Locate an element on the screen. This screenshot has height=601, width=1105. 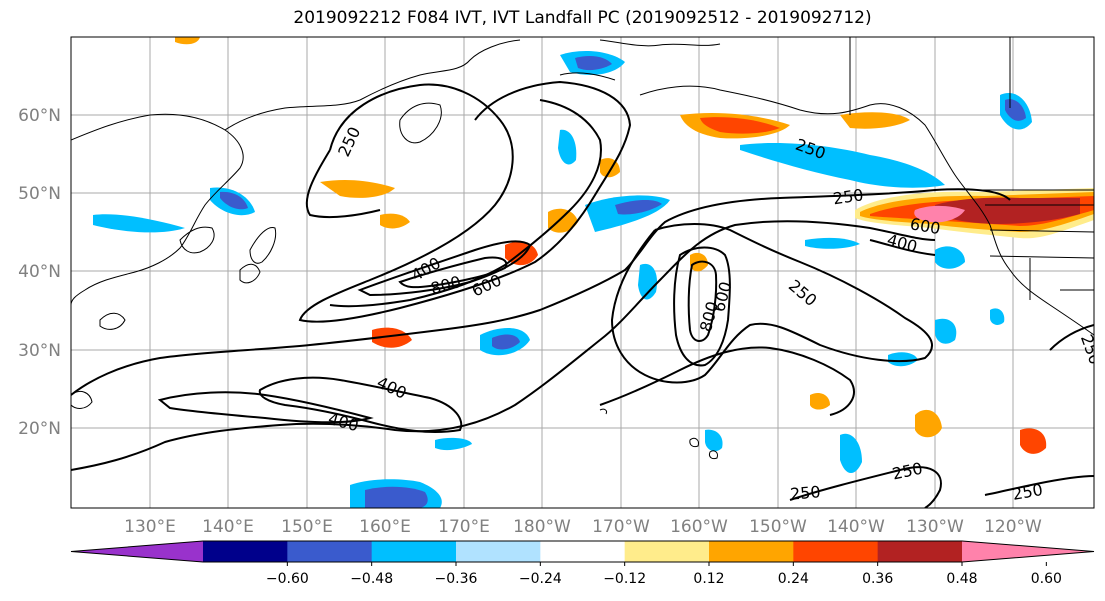
lon-label: 160°W is located at coordinates (699, 527).